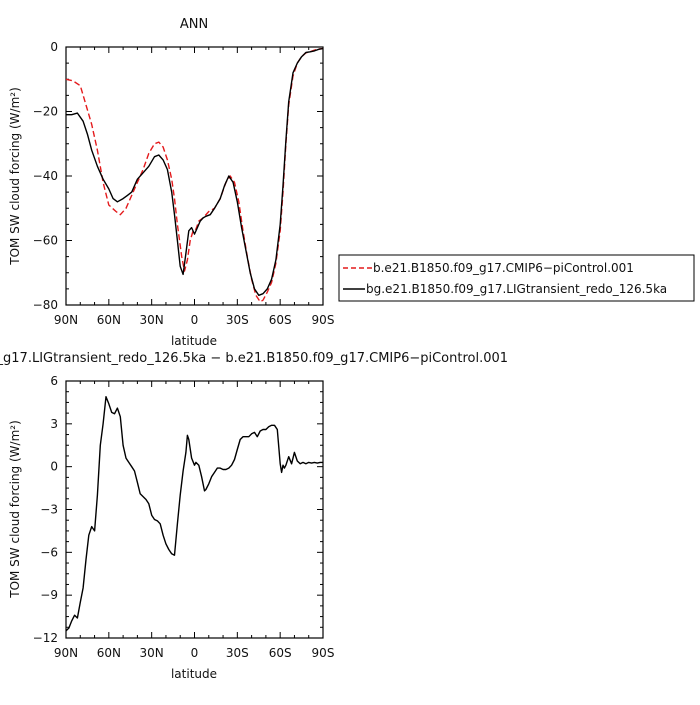  I want to click on panel-top-xtick-label: 60N, so click(109, 320).